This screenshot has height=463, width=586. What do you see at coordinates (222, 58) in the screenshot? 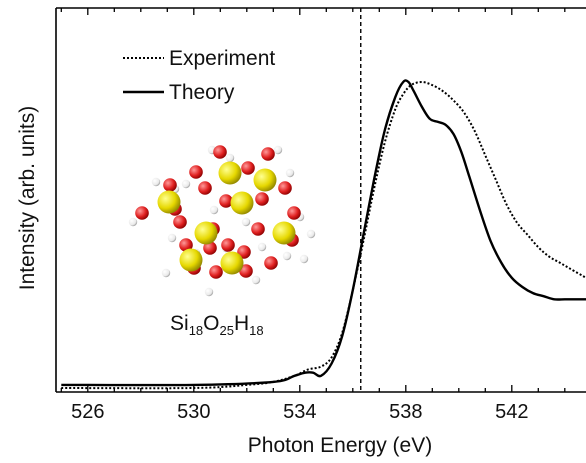
I see `legend-label-experiment: Experiment` at bounding box center [222, 58].